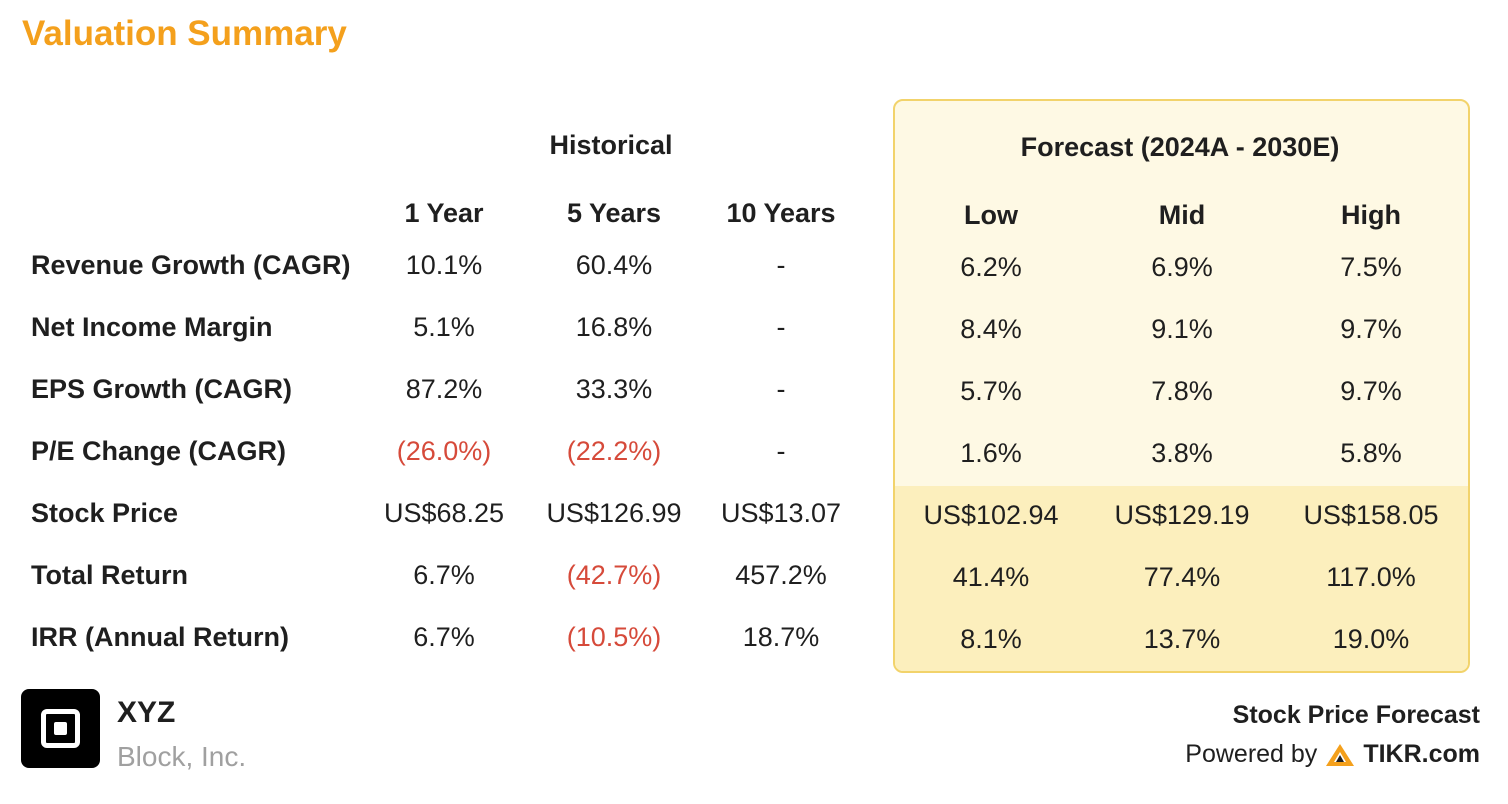 This screenshot has height=804, width=1508. What do you see at coordinates (1371, 639) in the screenshot?
I see `cell-forecast-high: 19.0%` at bounding box center [1371, 639].